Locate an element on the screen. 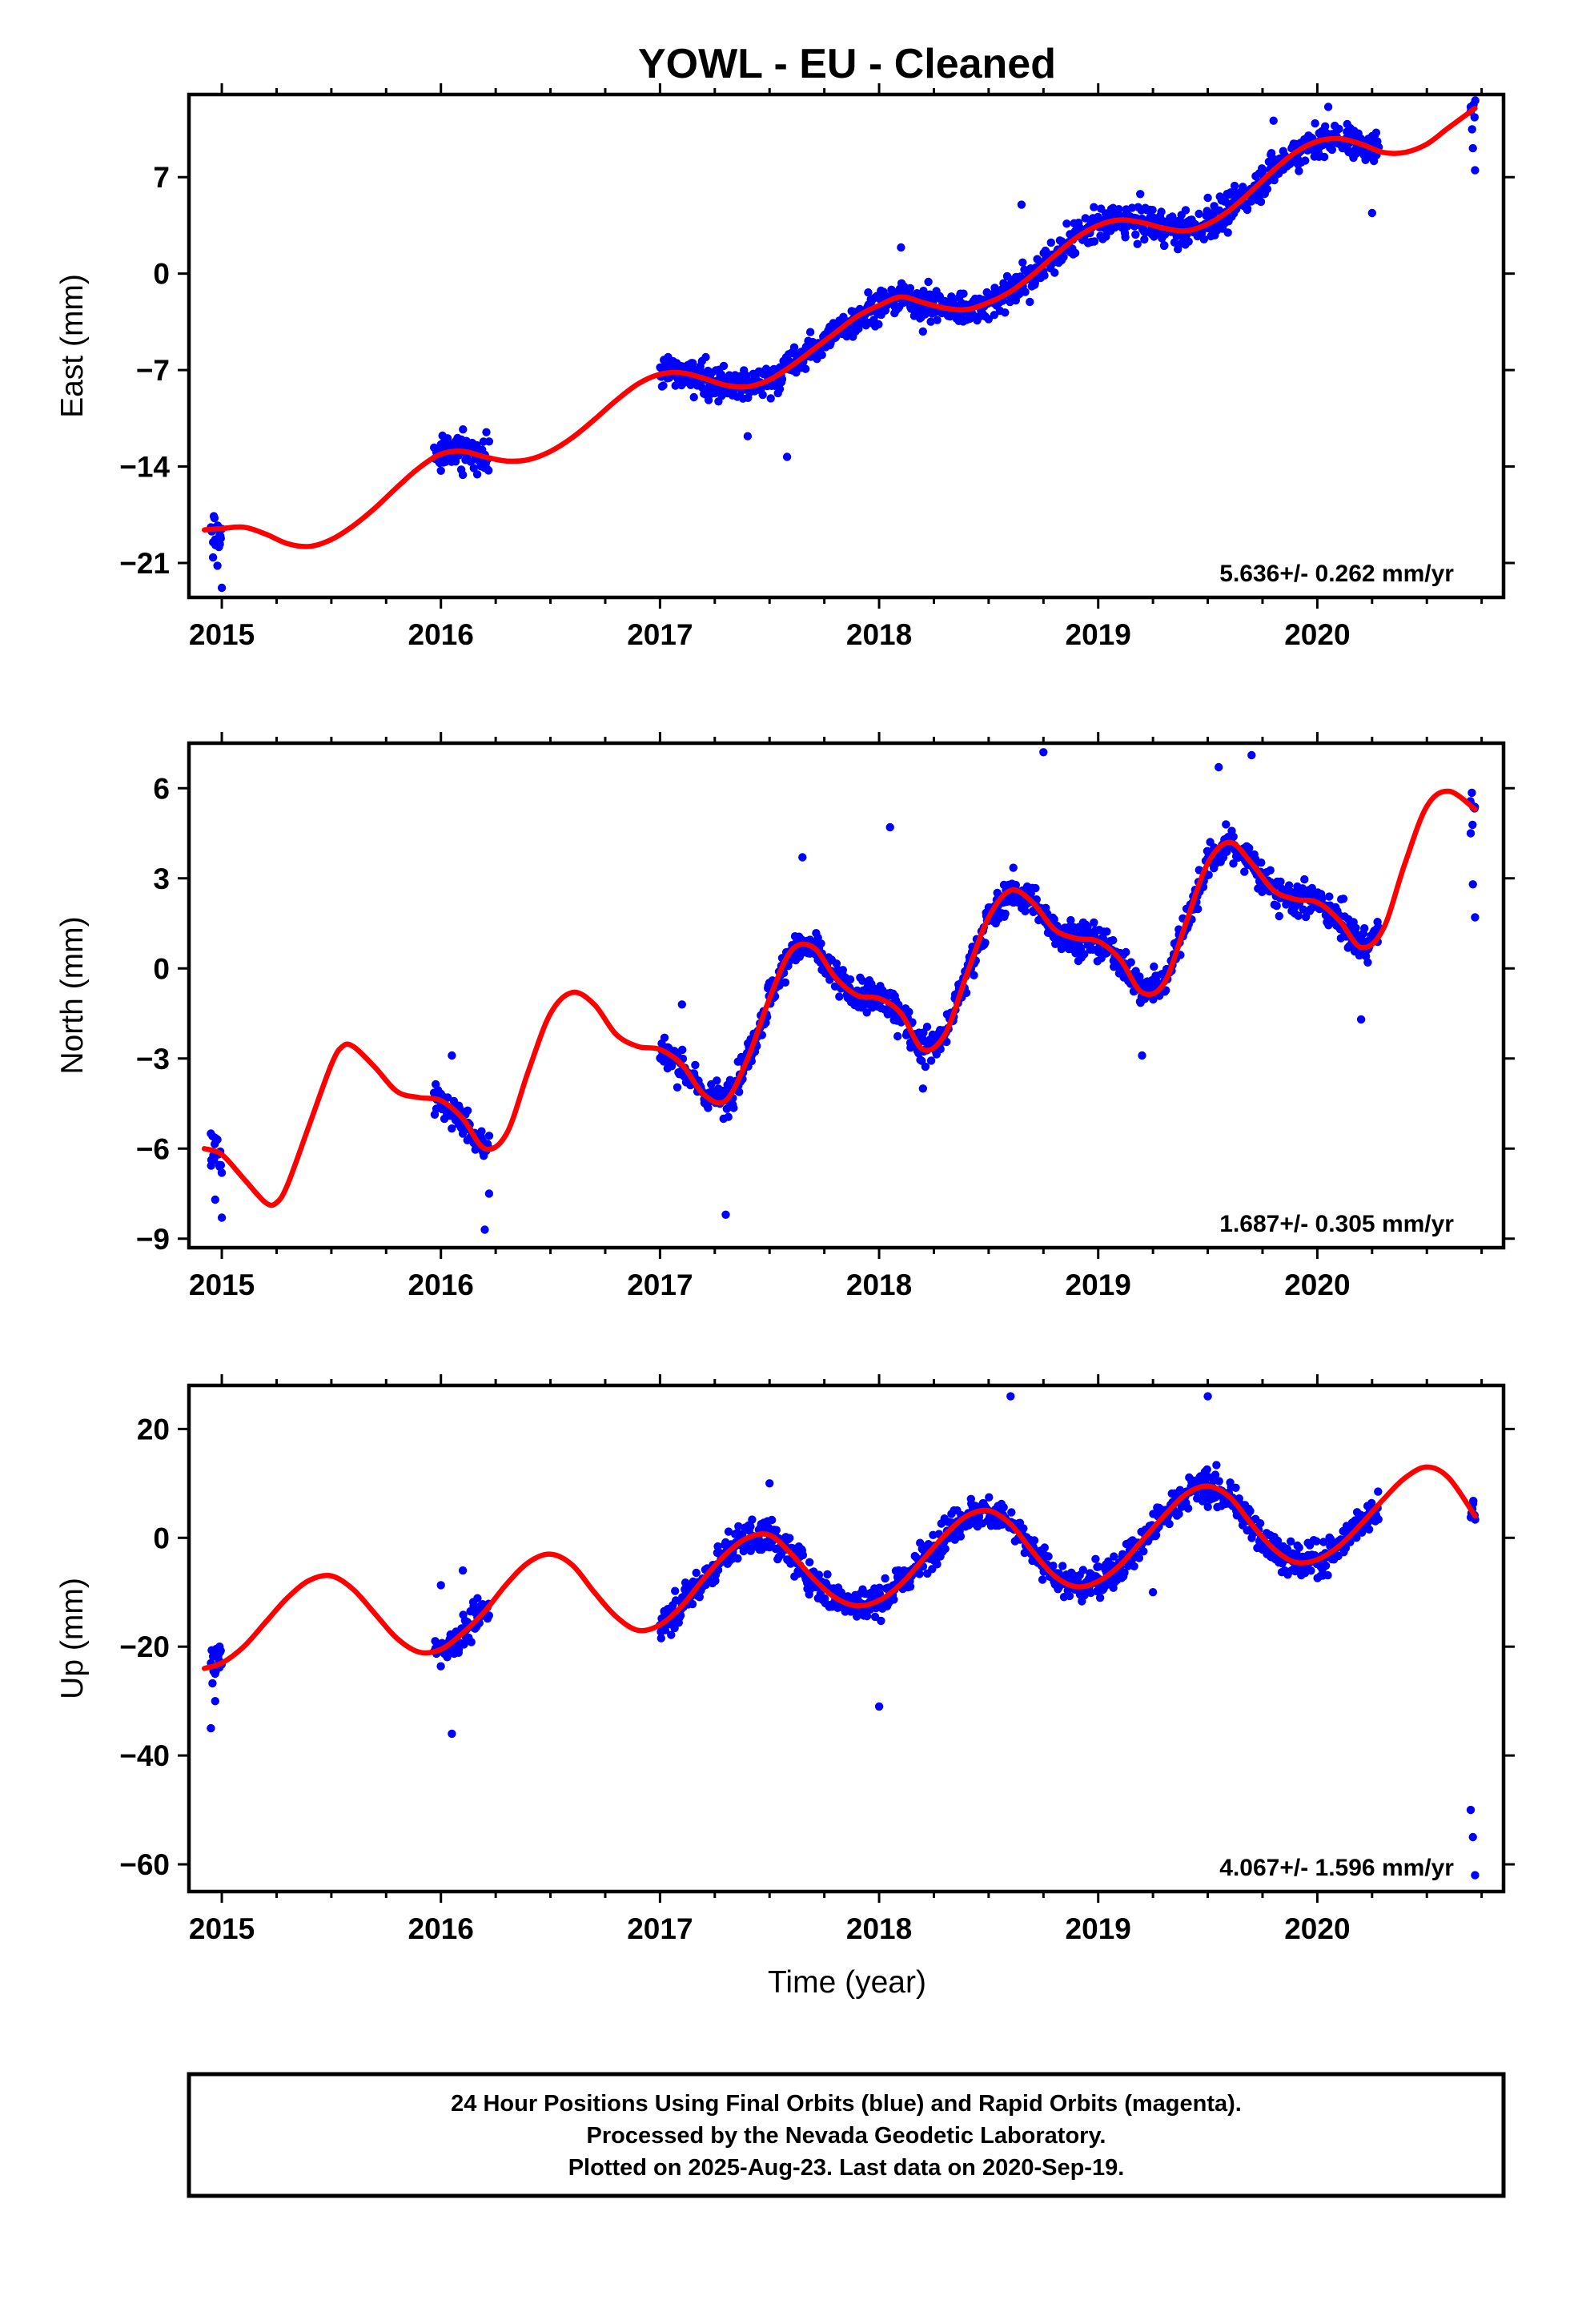  x-tick-label-east-5: 2020 is located at coordinates (1317, 634).